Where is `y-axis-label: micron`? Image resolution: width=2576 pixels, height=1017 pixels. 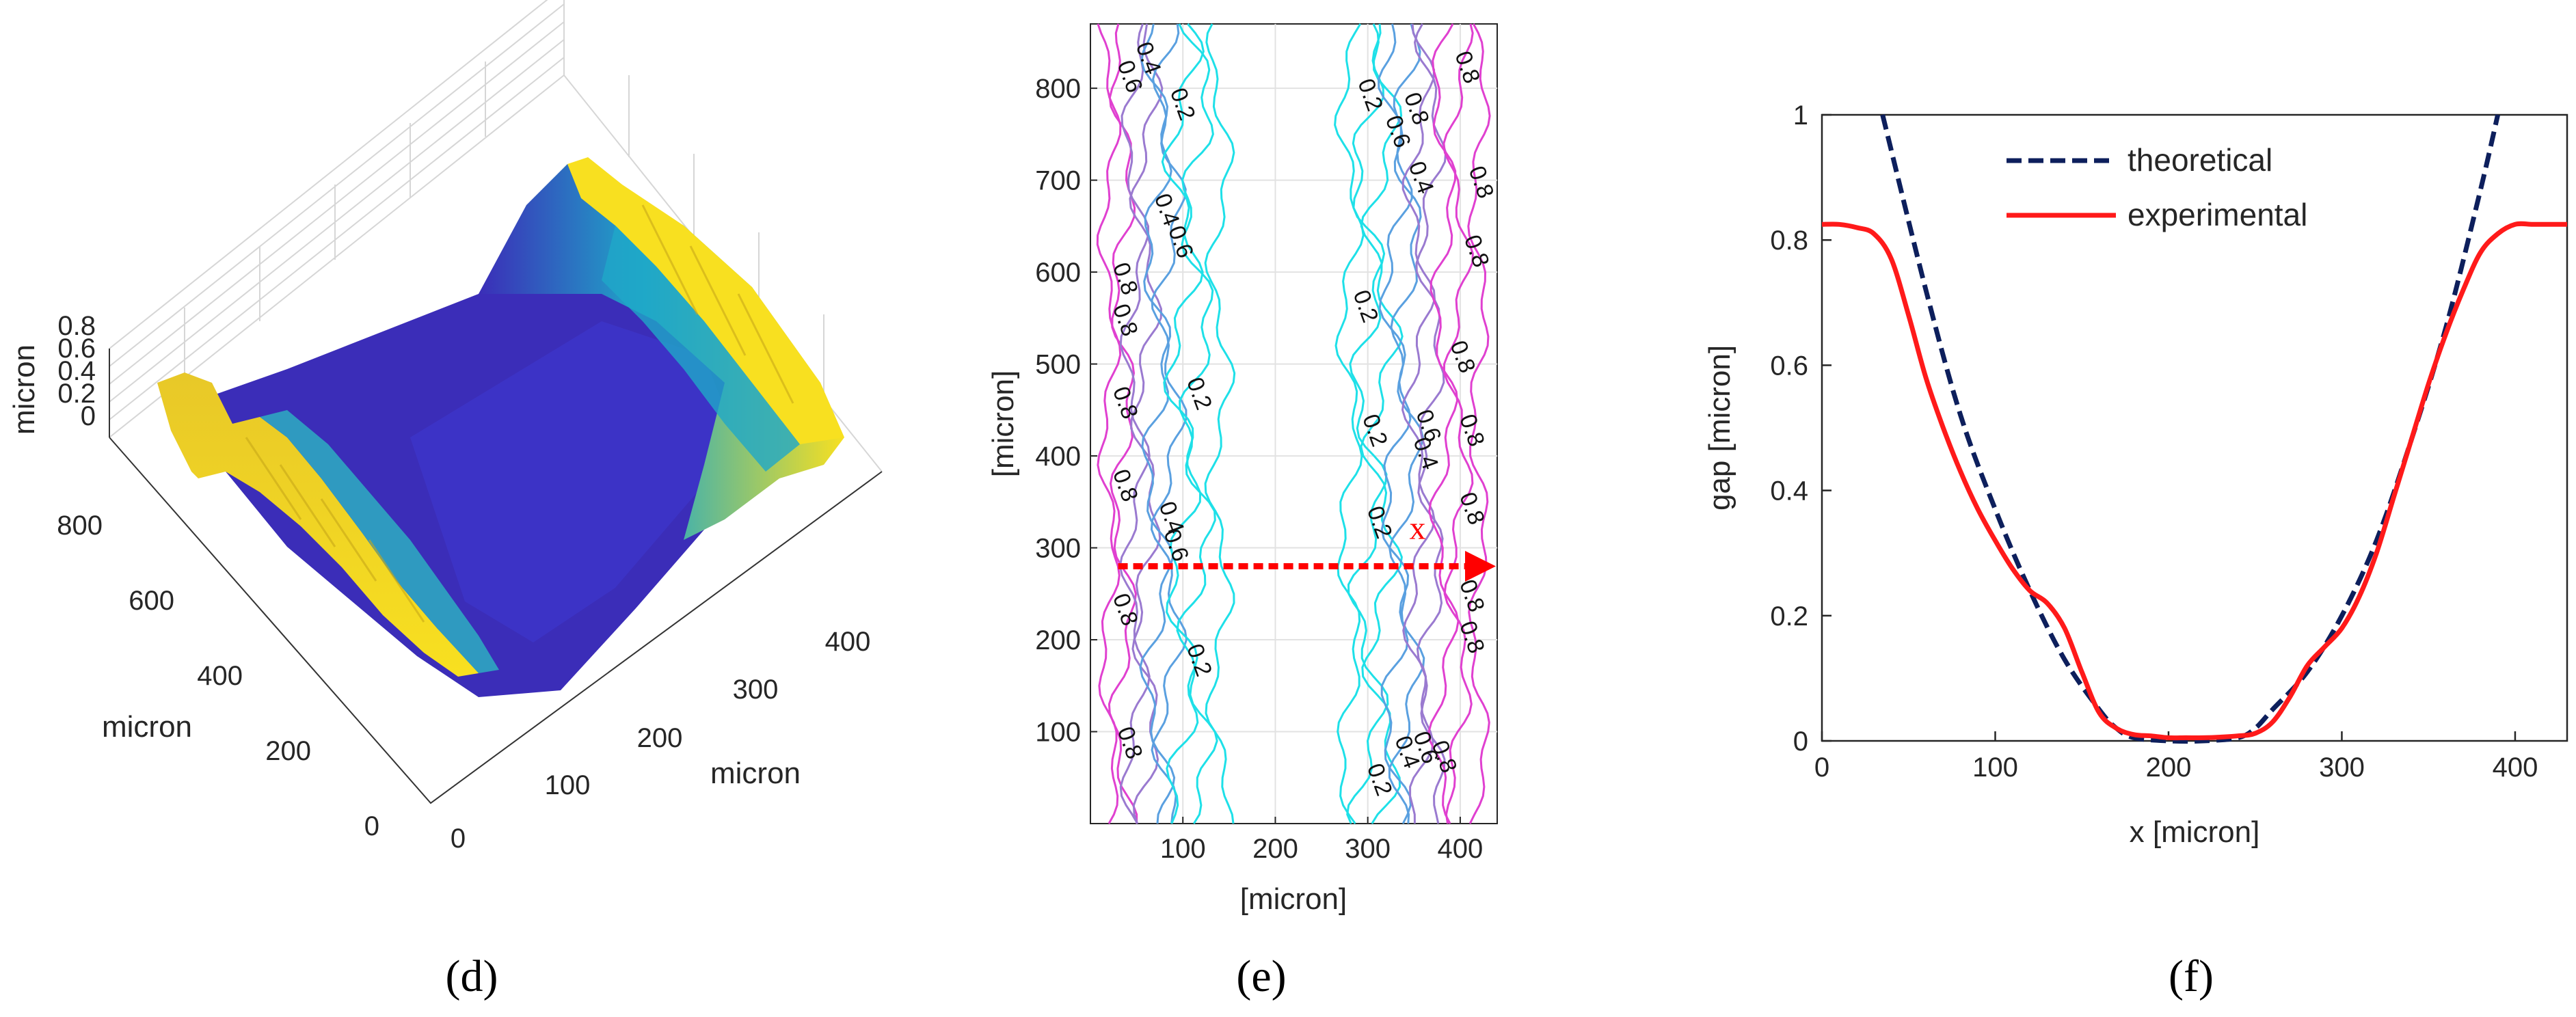 y-axis-label: micron is located at coordinates (147, 727).